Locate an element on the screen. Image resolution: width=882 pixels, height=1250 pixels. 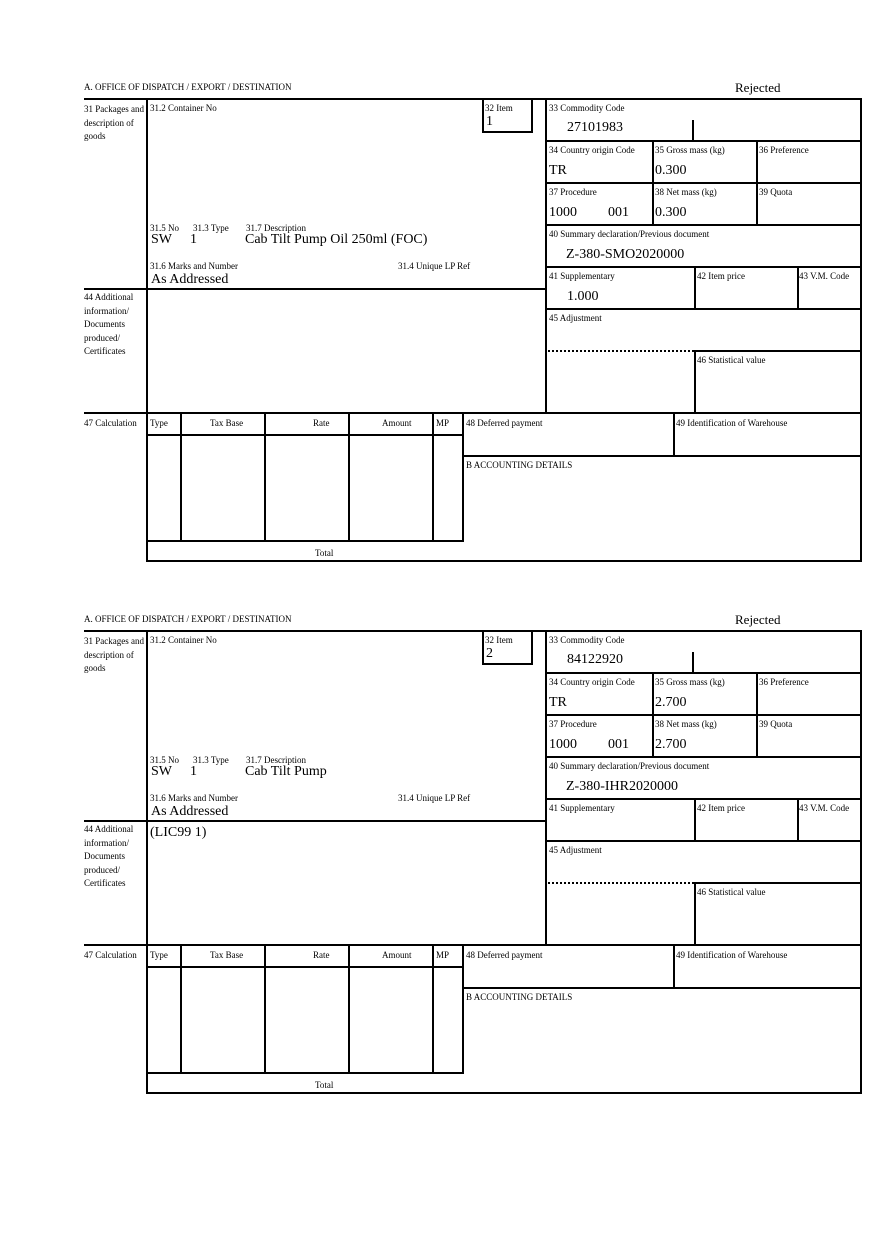
net-mass-label: 38 Net mass (kg) is located at coordinates (686, 724).